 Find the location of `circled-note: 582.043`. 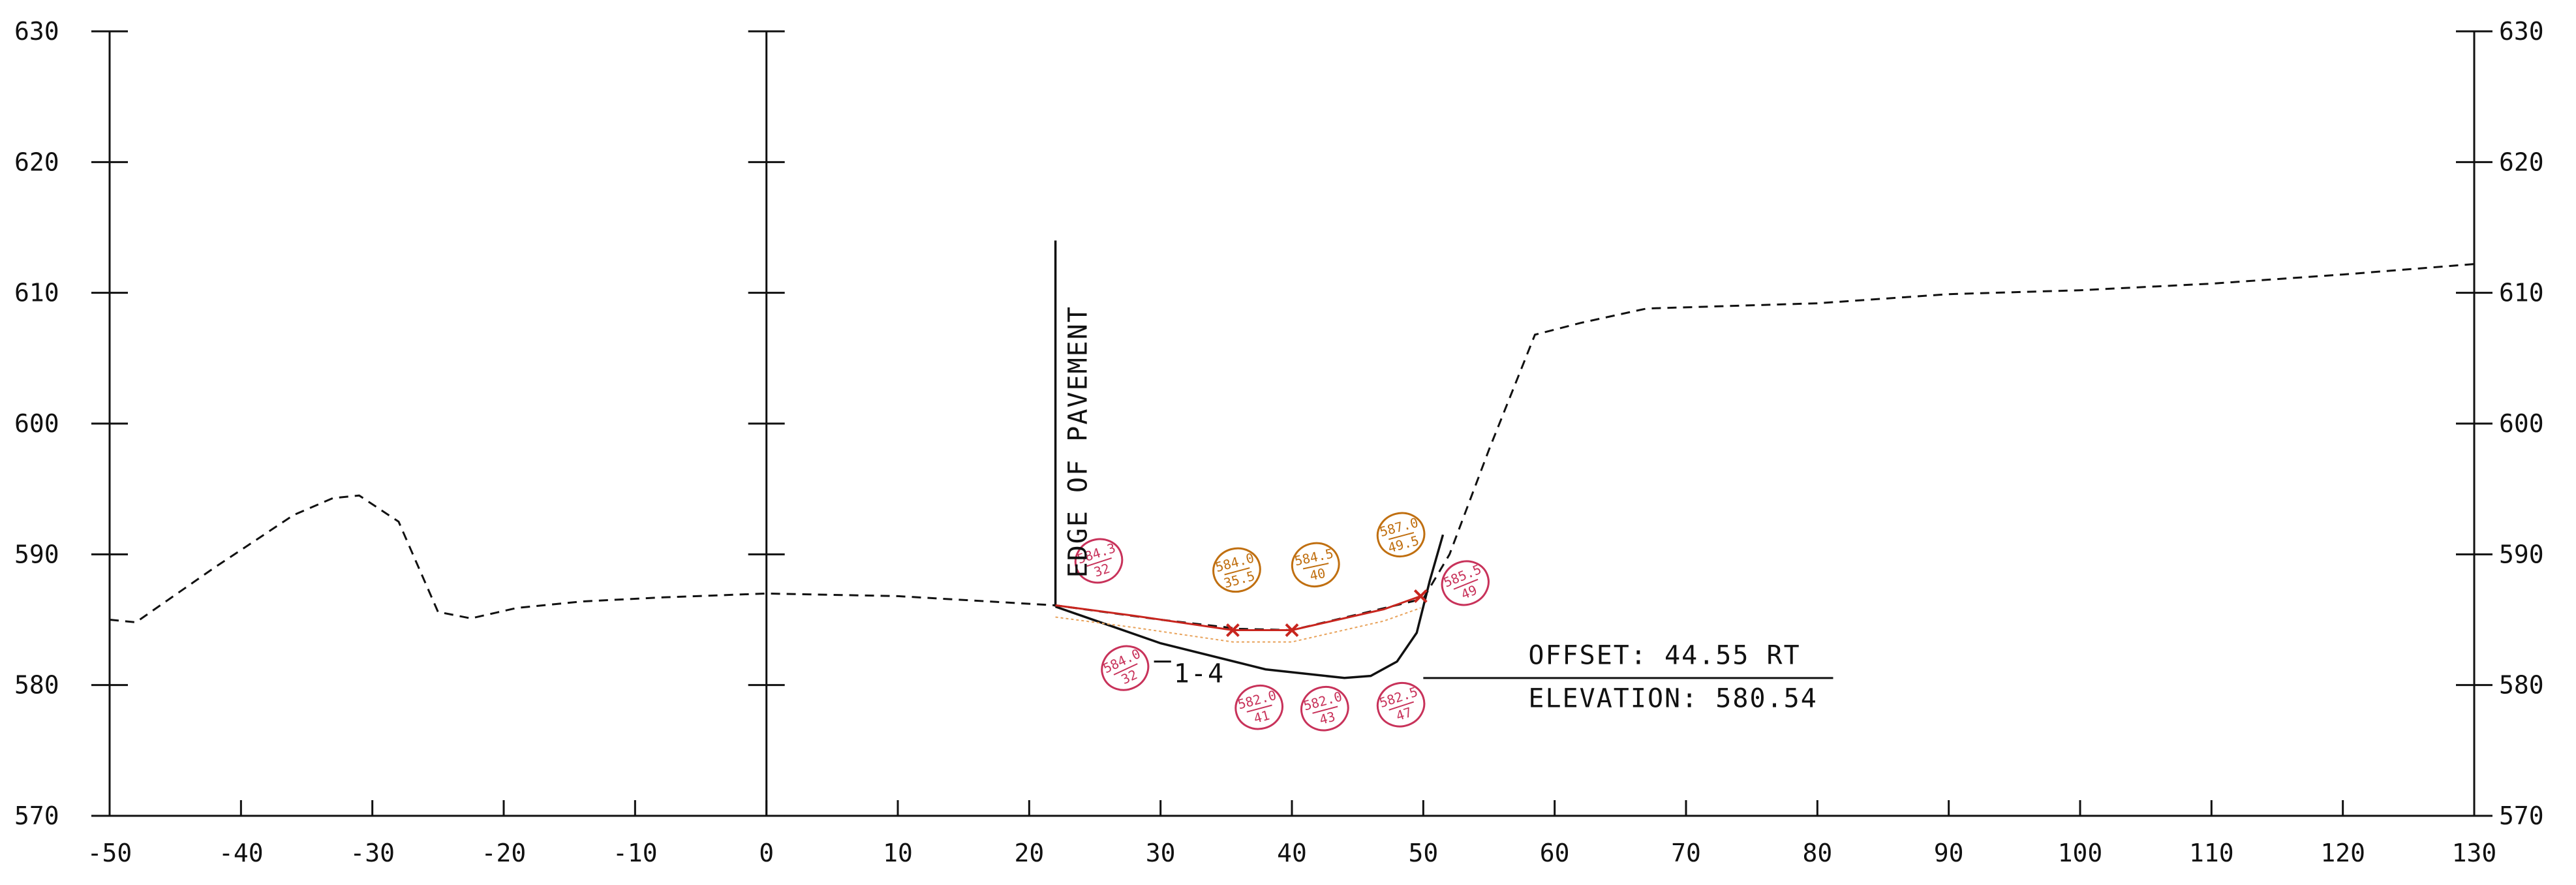

circled-note: 582.043 is located at coordinates (1324, 709).